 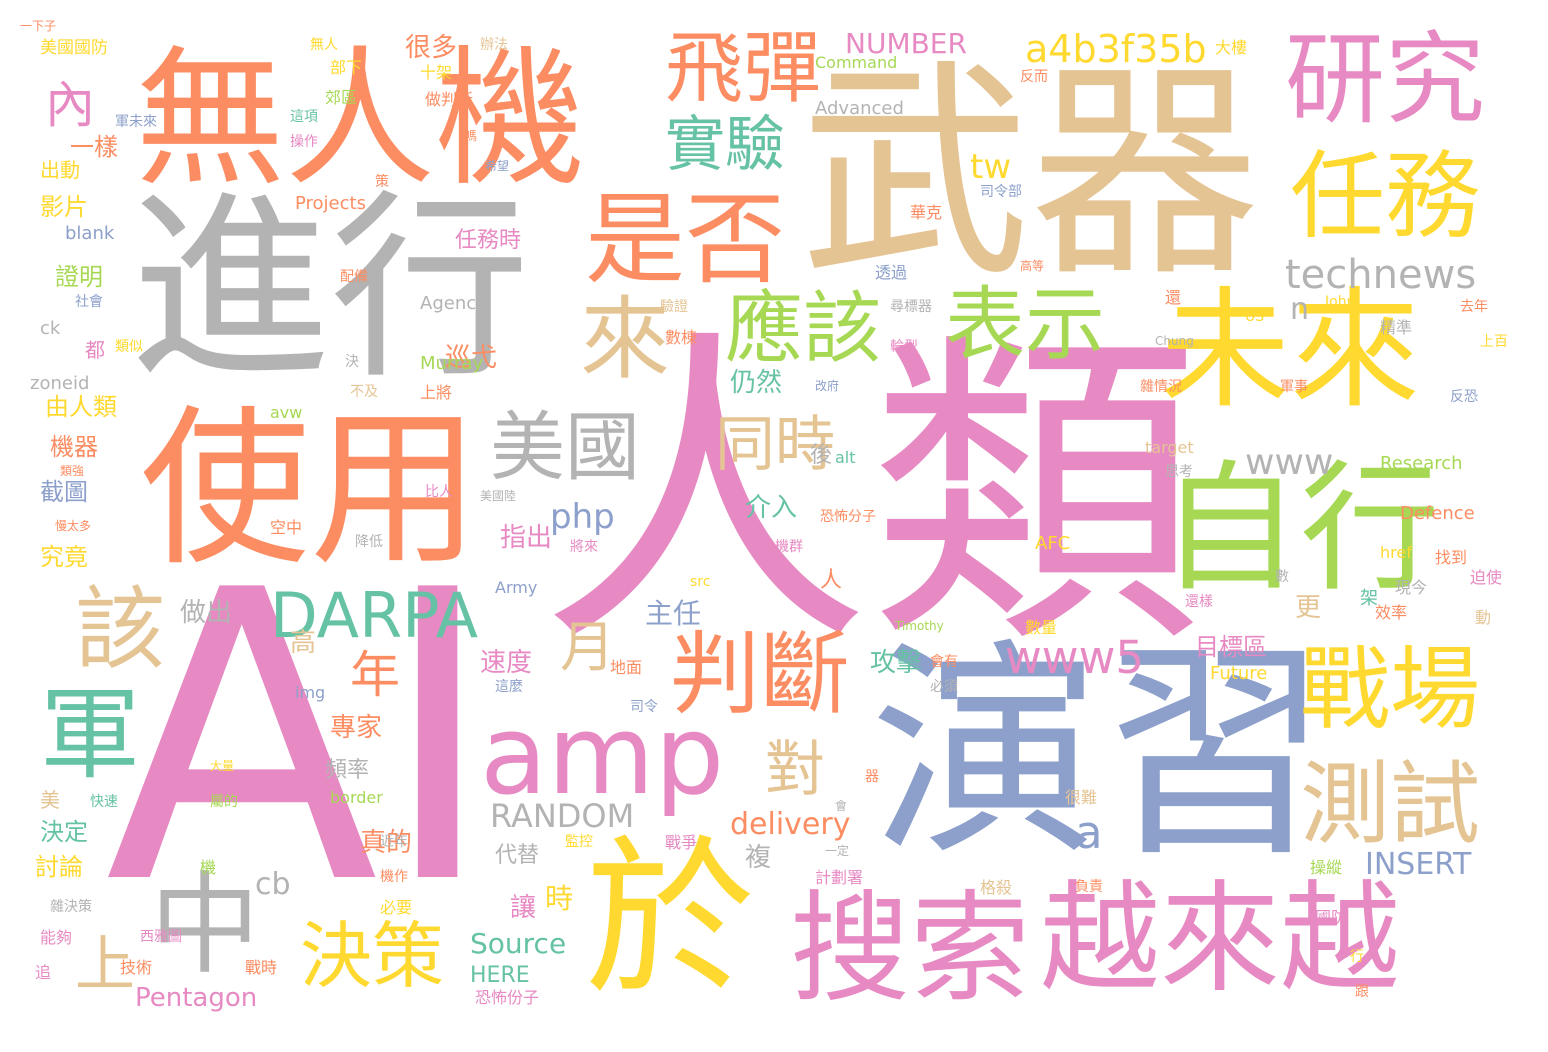 I want to click on cloud-word: src, so click(x=700, y=582).